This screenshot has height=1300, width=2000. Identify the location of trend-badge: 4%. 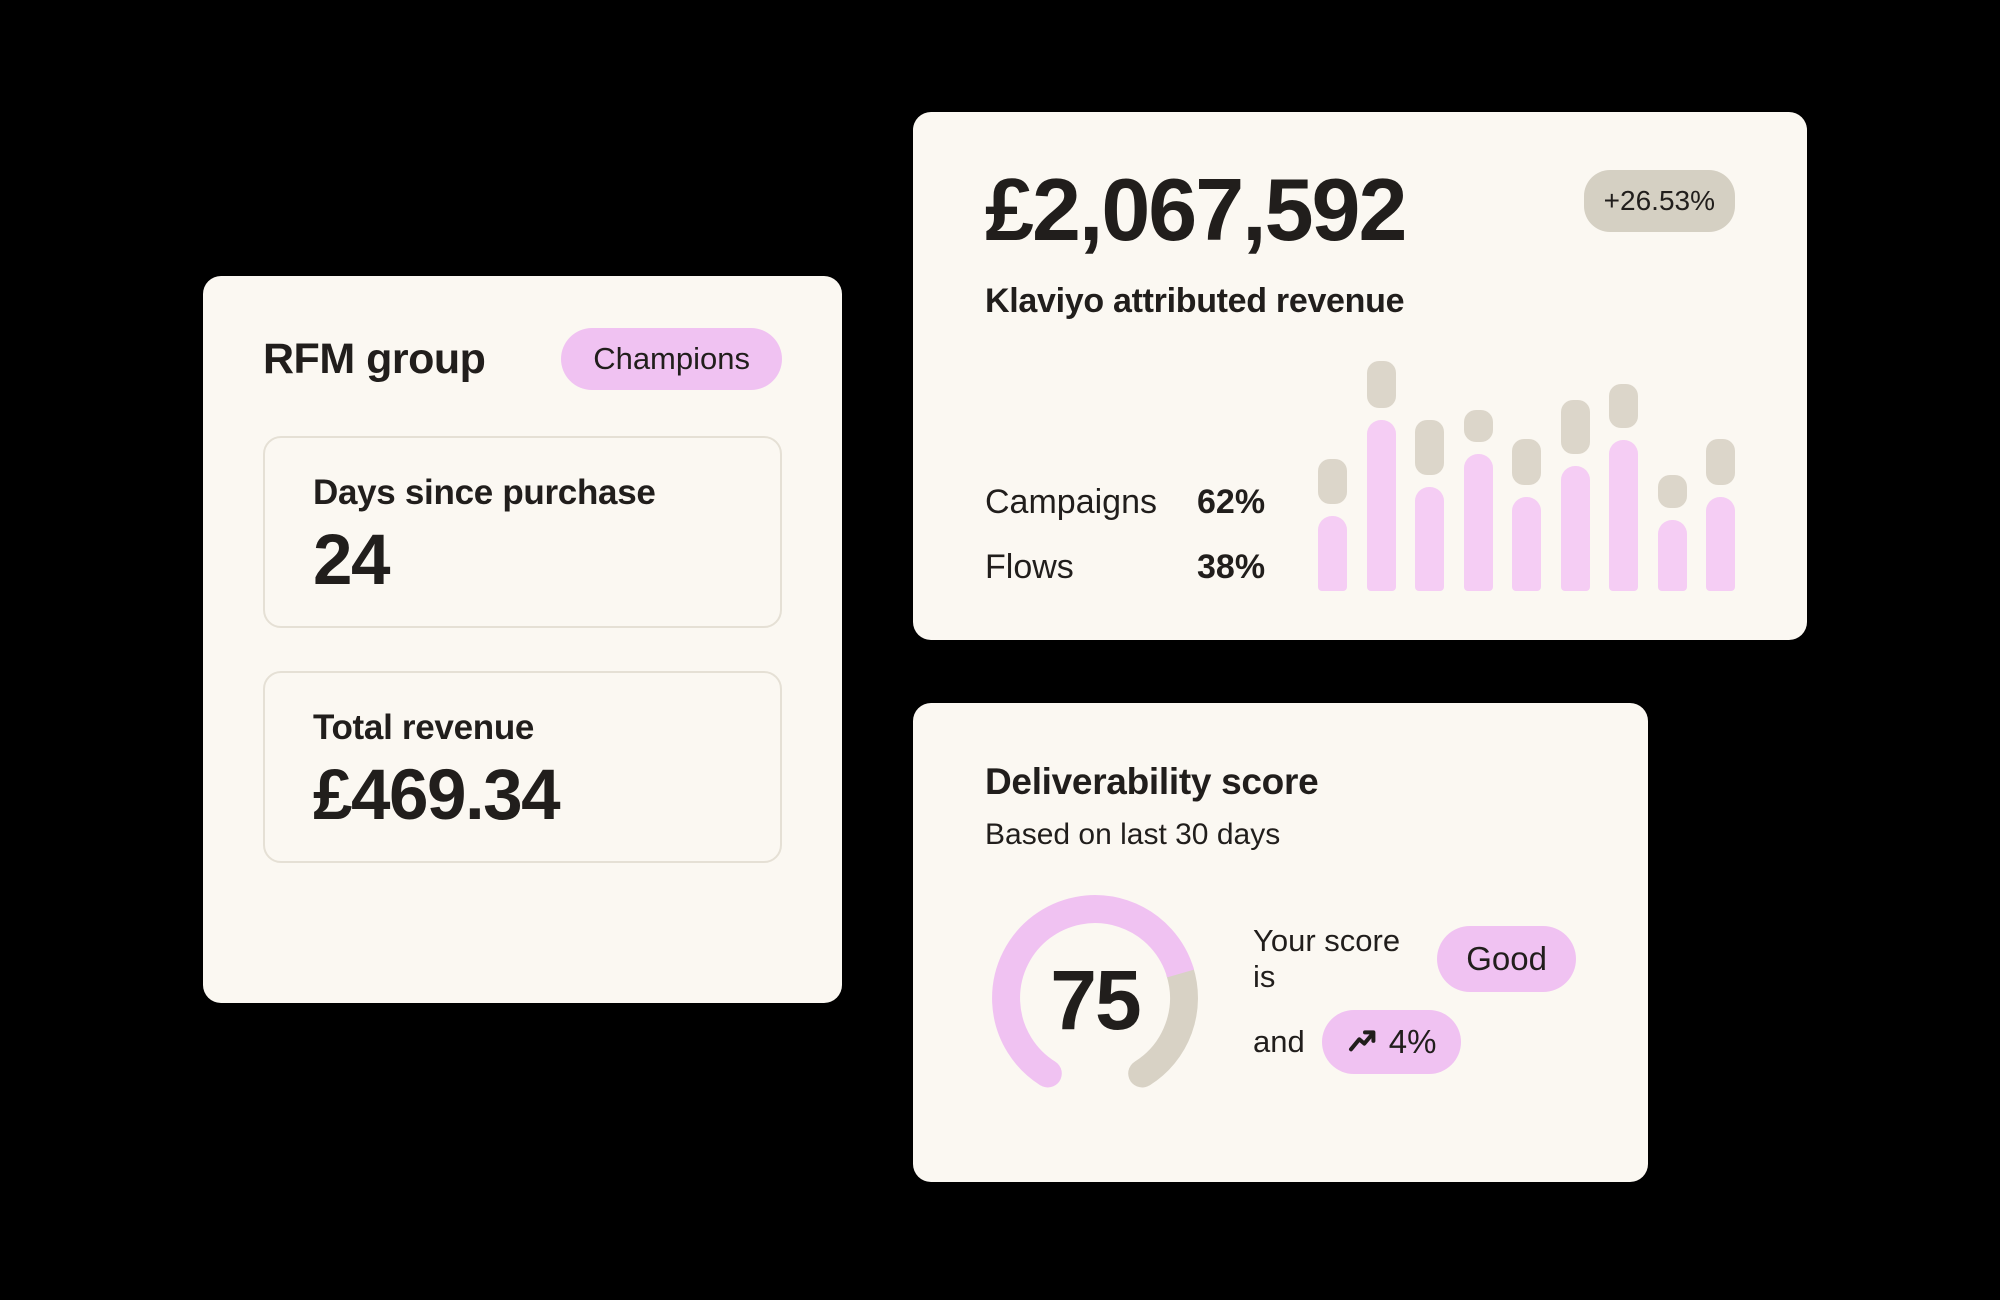
(1391, 1041).